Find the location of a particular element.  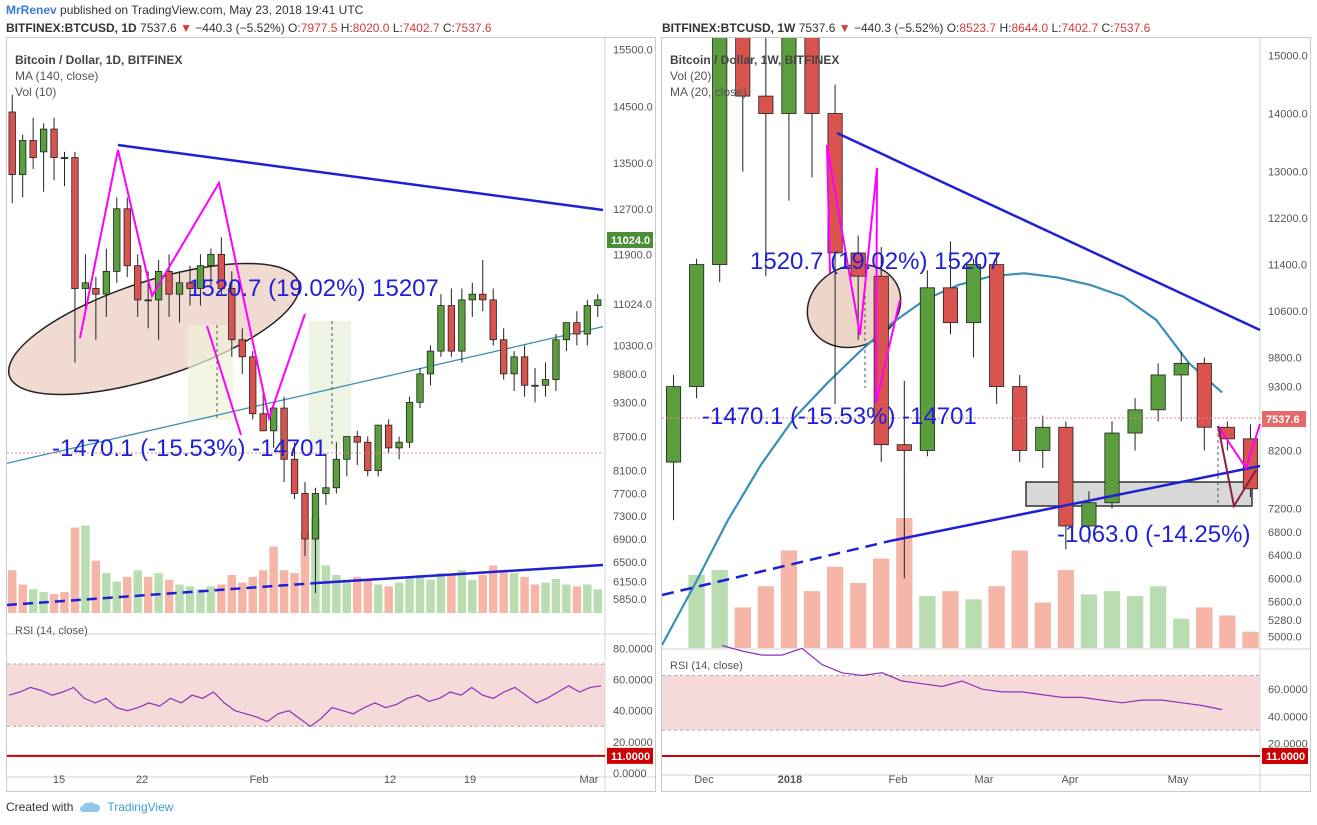

price-tick-label: 8100.0 is located at coordinates (630, 472).